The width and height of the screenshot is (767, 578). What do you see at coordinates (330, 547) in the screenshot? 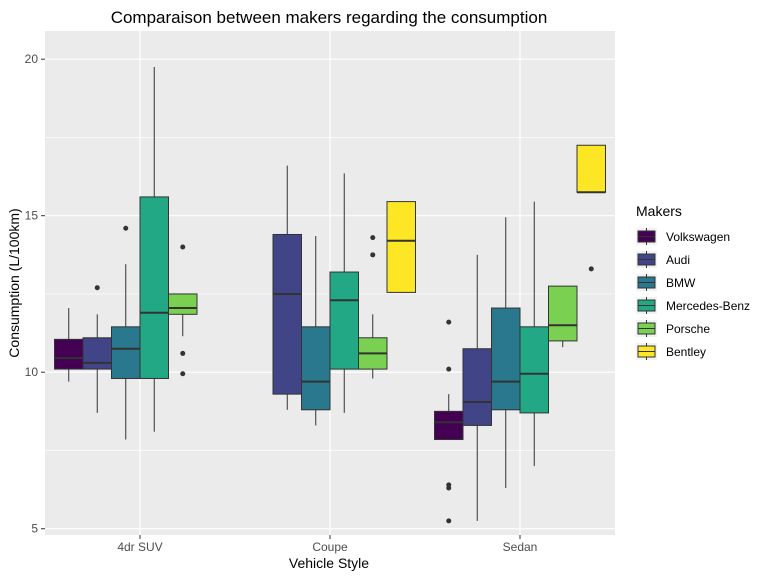
I see `x-tick-label: Coupe` at bounding box center [330, 547].